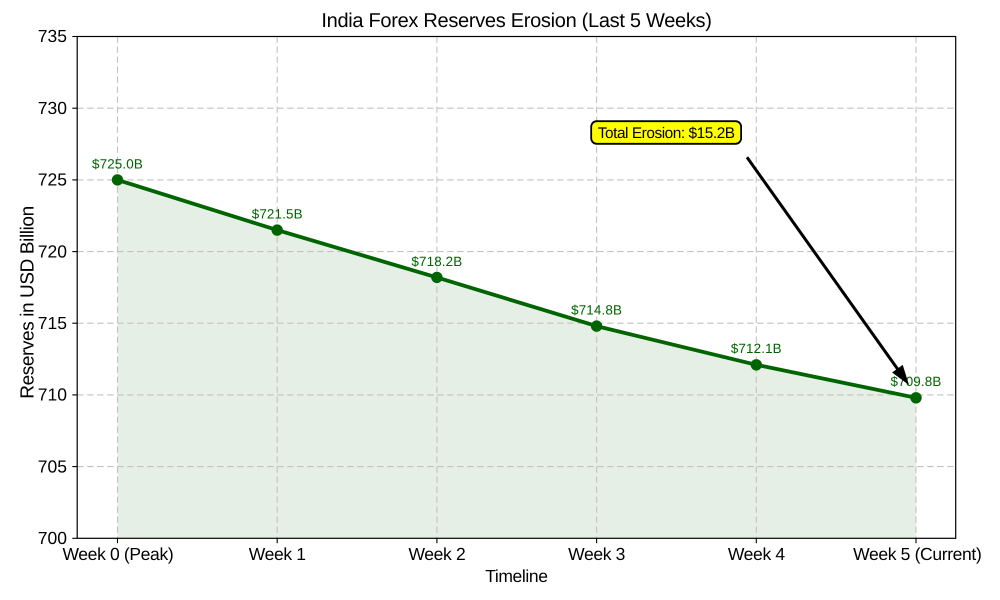 The width and height of the screenshot is (1000, 600). Describe the element at coordinates (277, 214) in the screenshot. I see `svg-text: $721.5B` at that location.